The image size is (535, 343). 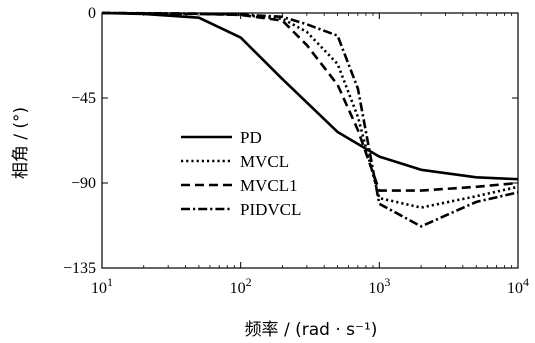 I want to click on x-tick-label: 10³, so click(x=379, y=286).